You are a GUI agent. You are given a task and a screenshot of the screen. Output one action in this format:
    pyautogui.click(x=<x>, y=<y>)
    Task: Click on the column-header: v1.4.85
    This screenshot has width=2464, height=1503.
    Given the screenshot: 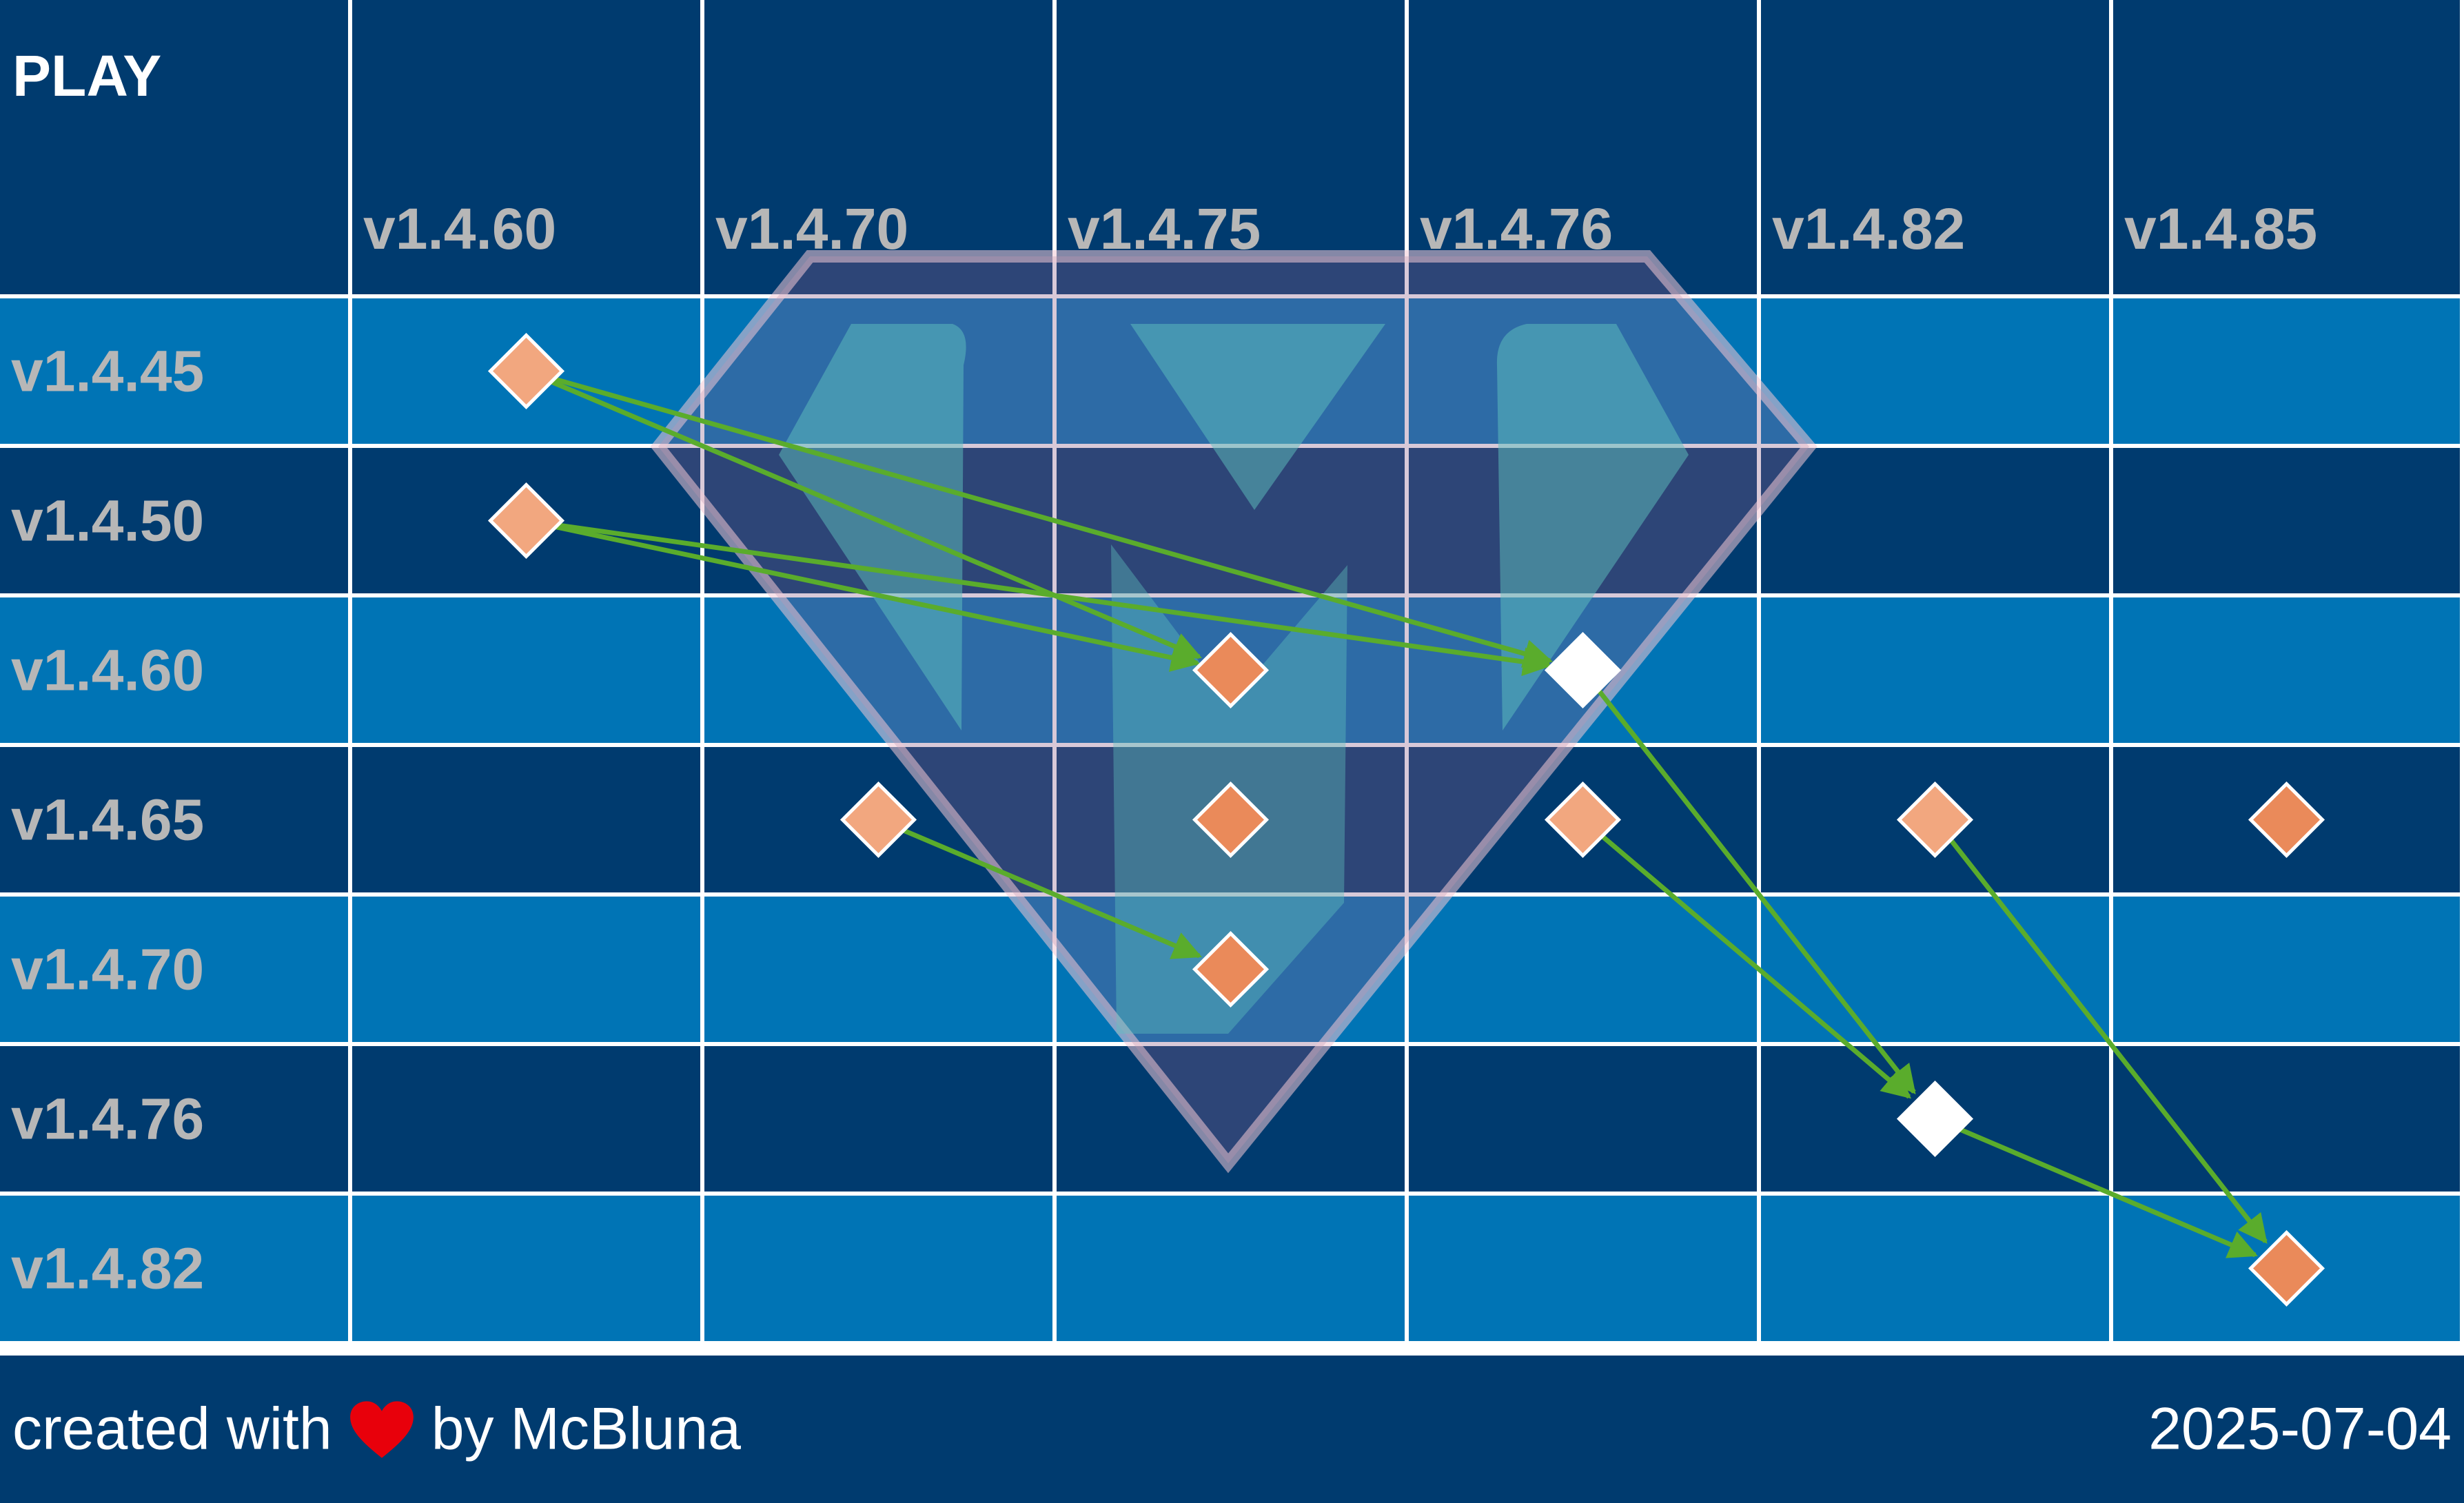 What is the action you would take?
    pyautogui.click(x=2286, y=147)
    